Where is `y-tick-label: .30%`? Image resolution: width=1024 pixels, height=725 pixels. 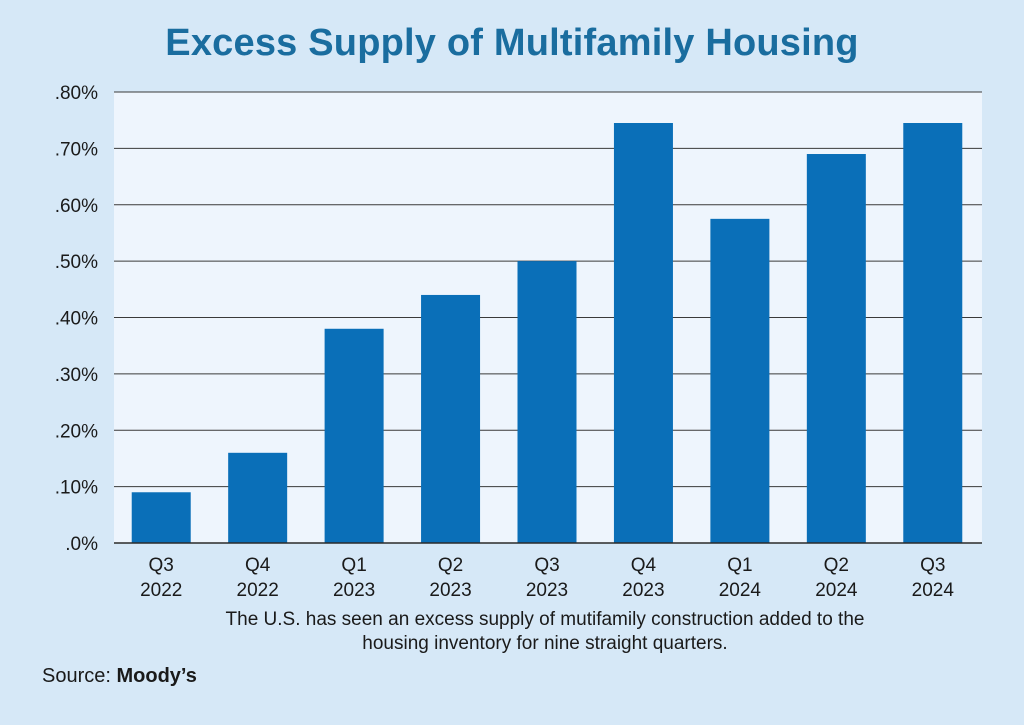 y-tick-label: .30% is located at coordinates (76, 375).